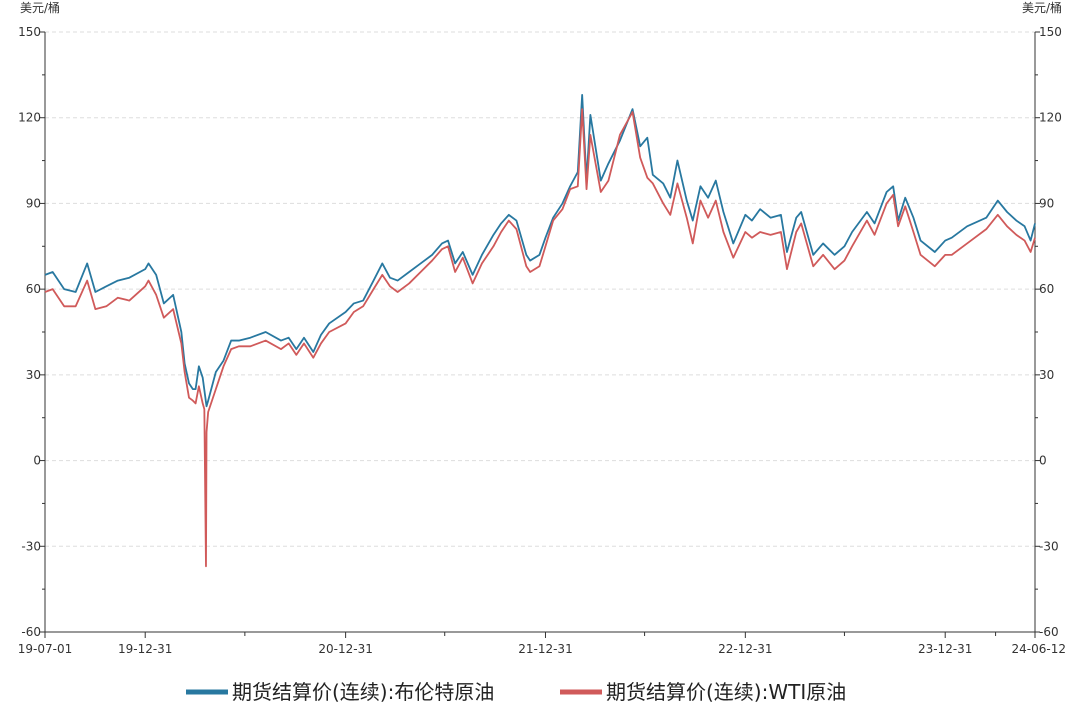 The height and width of the screenshot is (708, 1078). Describe the element at coordinates (33, 289) in the screenshot. I see `y-tick-label-left: 60` at that location.